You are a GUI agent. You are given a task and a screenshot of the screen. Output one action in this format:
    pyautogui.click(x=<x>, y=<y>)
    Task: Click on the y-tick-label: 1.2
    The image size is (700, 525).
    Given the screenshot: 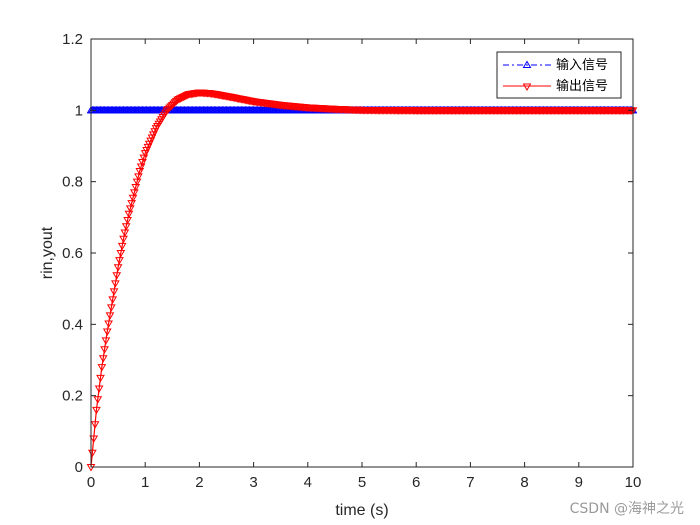 What is the action you would take?
    pyautogui.click(x=72, y=39)
    